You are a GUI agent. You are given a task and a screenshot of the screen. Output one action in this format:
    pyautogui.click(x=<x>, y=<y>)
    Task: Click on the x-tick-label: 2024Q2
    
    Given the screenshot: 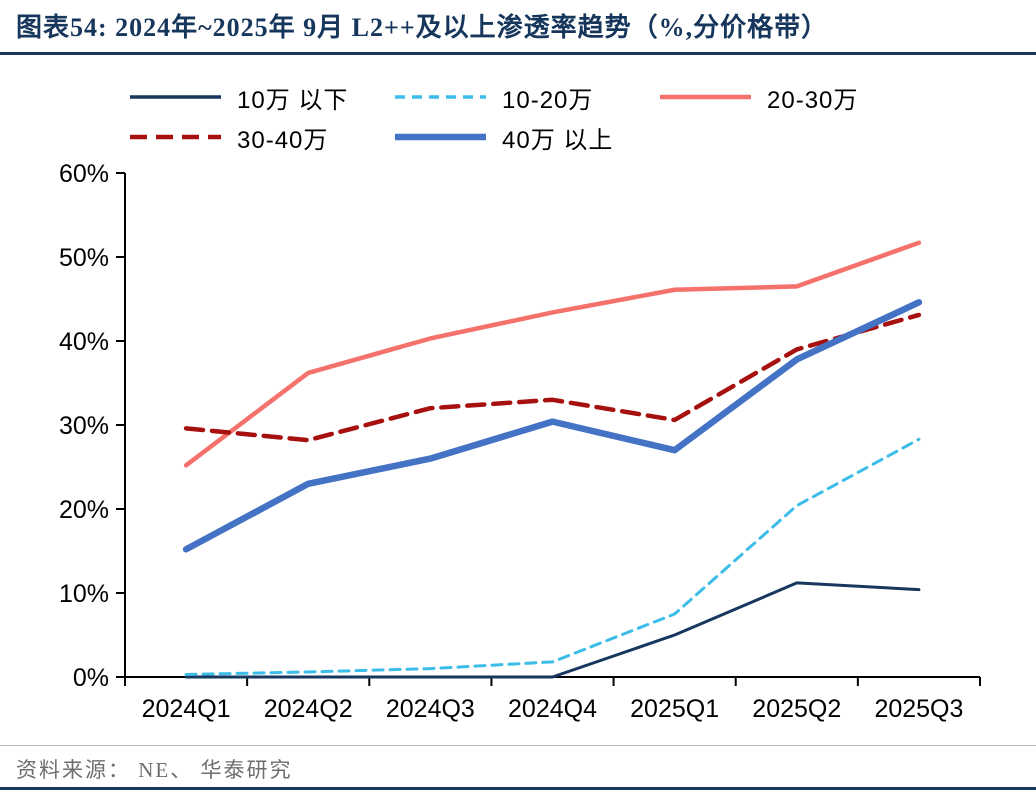 What is the action you would take?
    pyautogui.click(x=308, y=709)
    